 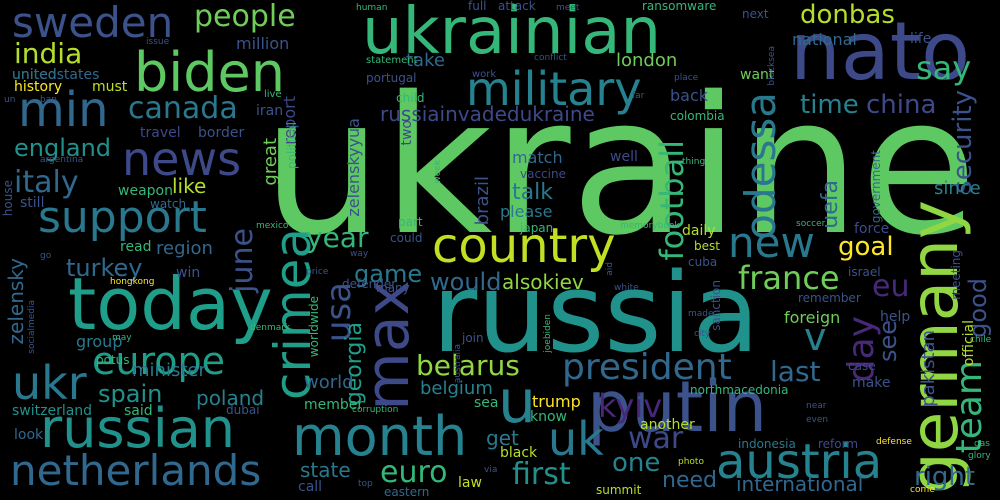 What do you see at coordinates (49, 383) in the screenshot?
I see `word-ukr: ukr` at bounding box center [49, 383].